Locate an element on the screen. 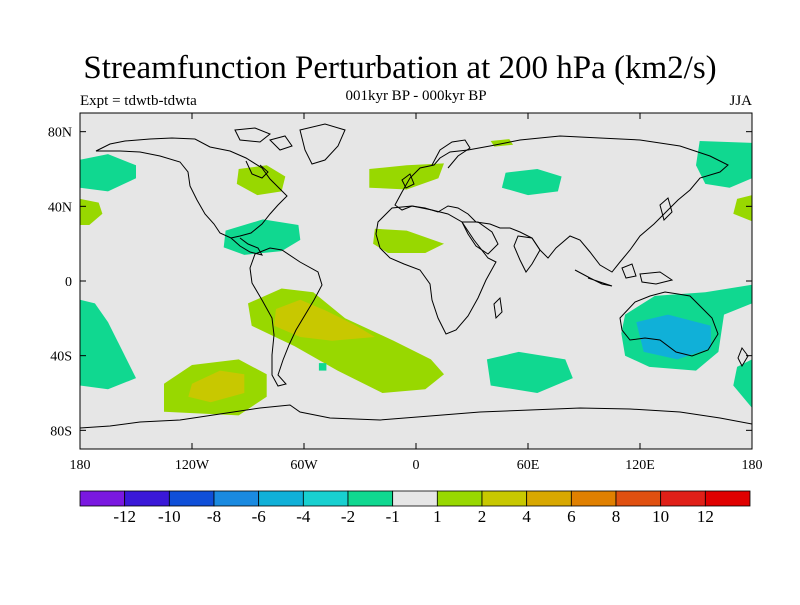  colorbar-label: 8 is located at coordinates (616, 516).